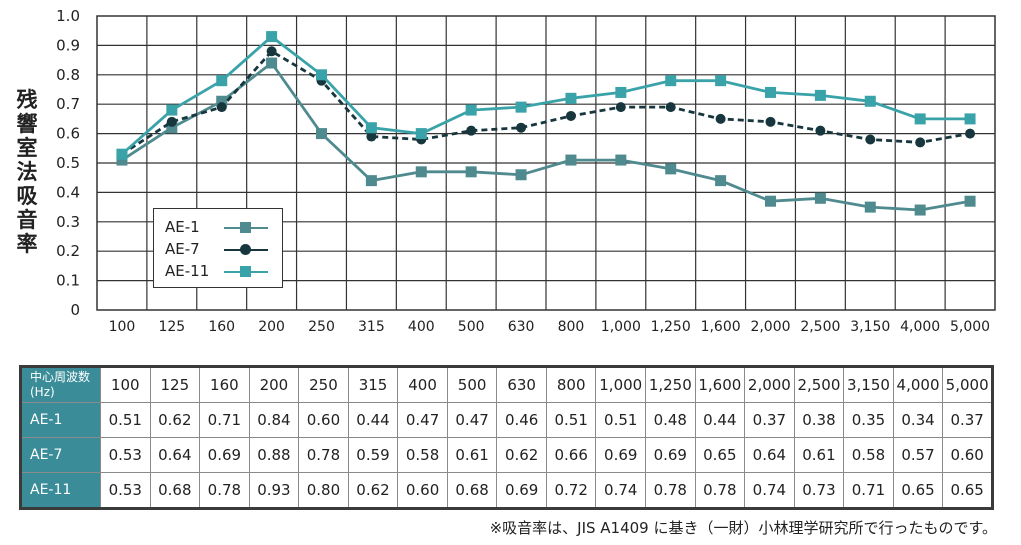  I want to click on x-tick-label: 5,000, so click(970, 327).